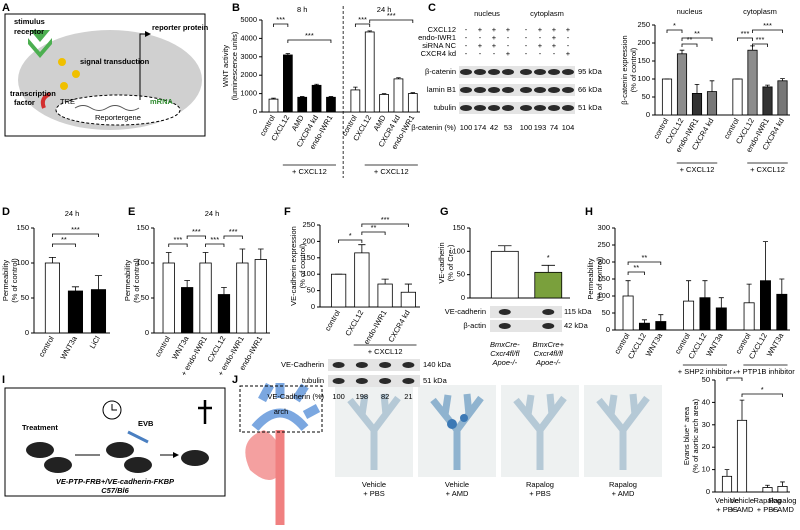  What do you see at coordinates (45, 100) in the screenshot?
I see `transcription-factor-icon` at bounding box center [45, 100].